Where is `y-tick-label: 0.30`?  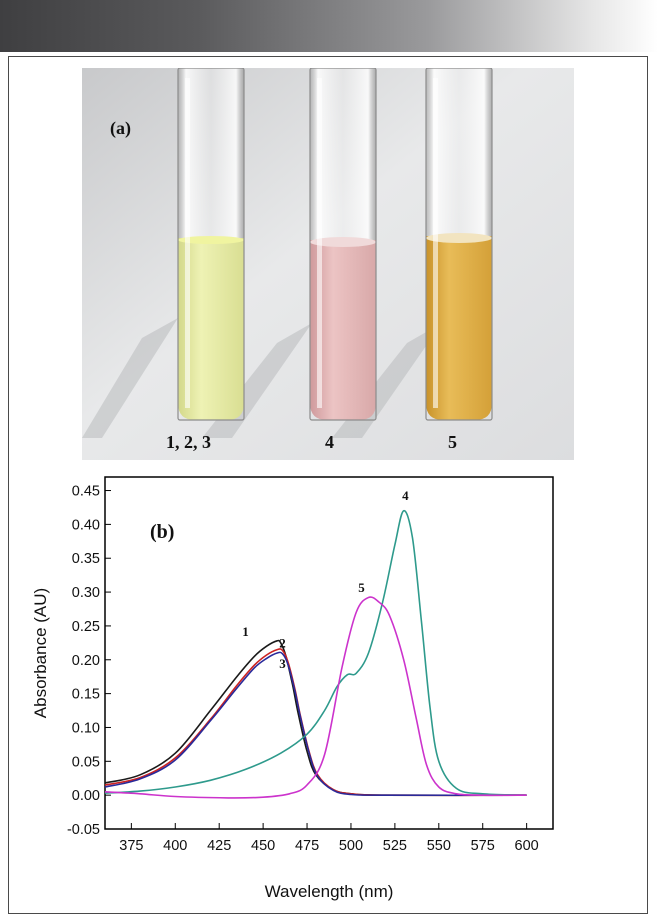
y-tick-label: 0.30 is located at coordinates (86, 593).